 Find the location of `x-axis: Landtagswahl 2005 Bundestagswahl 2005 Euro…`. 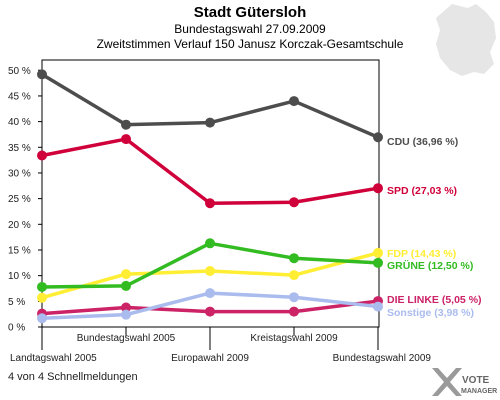

x-axis: Landtagswahl 2005 Bundestagswahl 2005 Euro… is located at coordinates (220, 345).